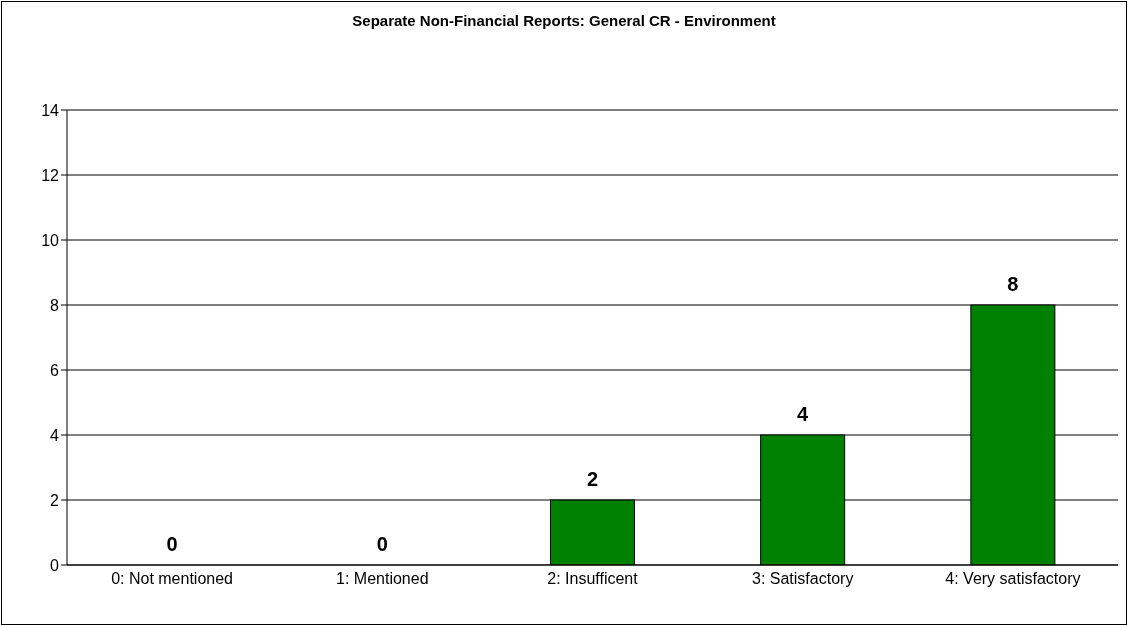  I want to click on x-tick-label: 2: Insufficent, so click(593, 579).